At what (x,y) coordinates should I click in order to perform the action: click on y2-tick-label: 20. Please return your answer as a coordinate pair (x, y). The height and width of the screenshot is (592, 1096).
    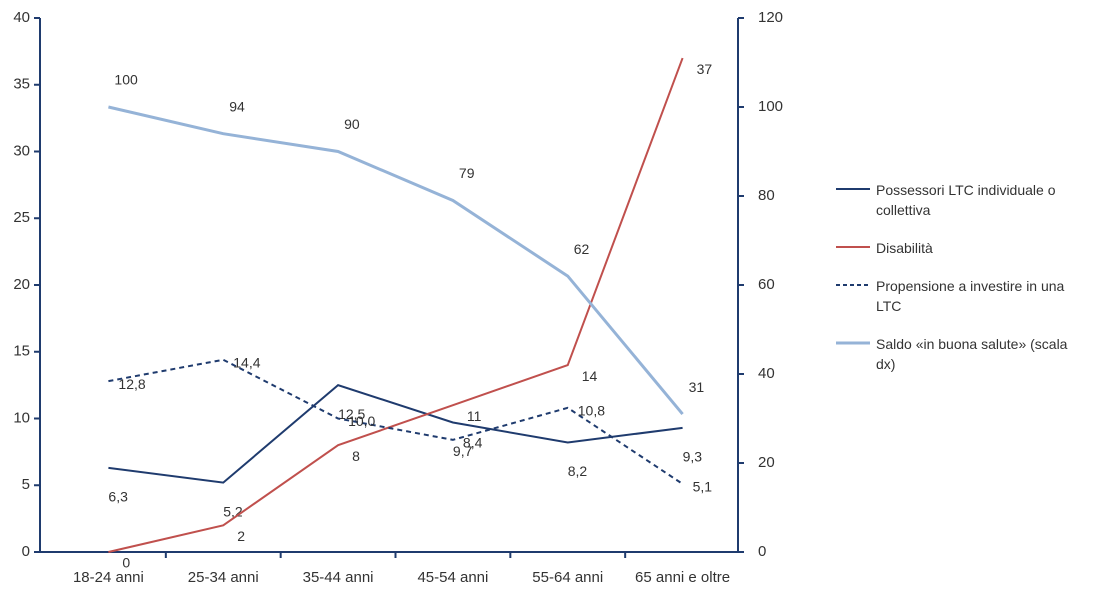
    Looking at the image, I should click on (766, 462).